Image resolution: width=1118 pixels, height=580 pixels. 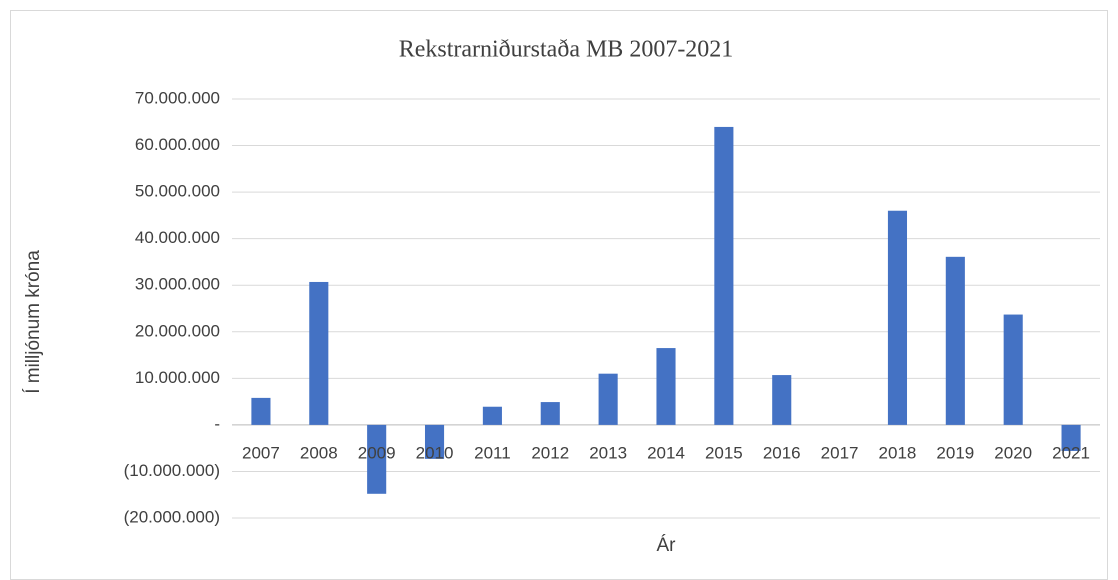 I want to click on y-axis-title: Í milljónum króna, so click(x=33, y=322).